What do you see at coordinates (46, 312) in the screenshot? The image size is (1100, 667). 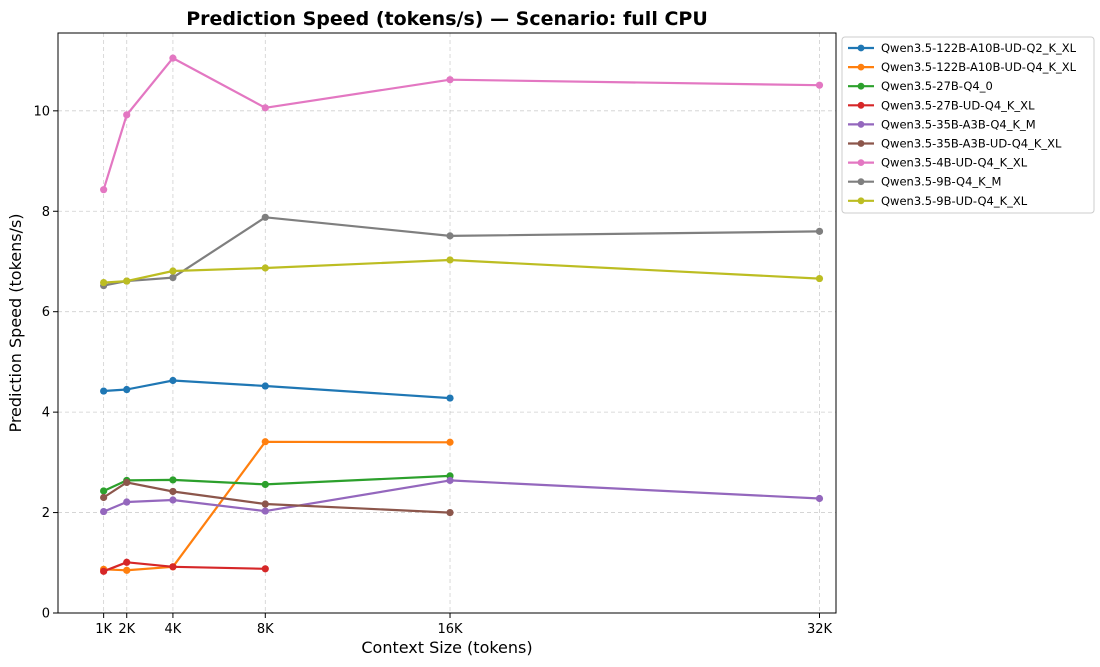 I see `y-tick-label: 6` at bounding box center [46, 312].